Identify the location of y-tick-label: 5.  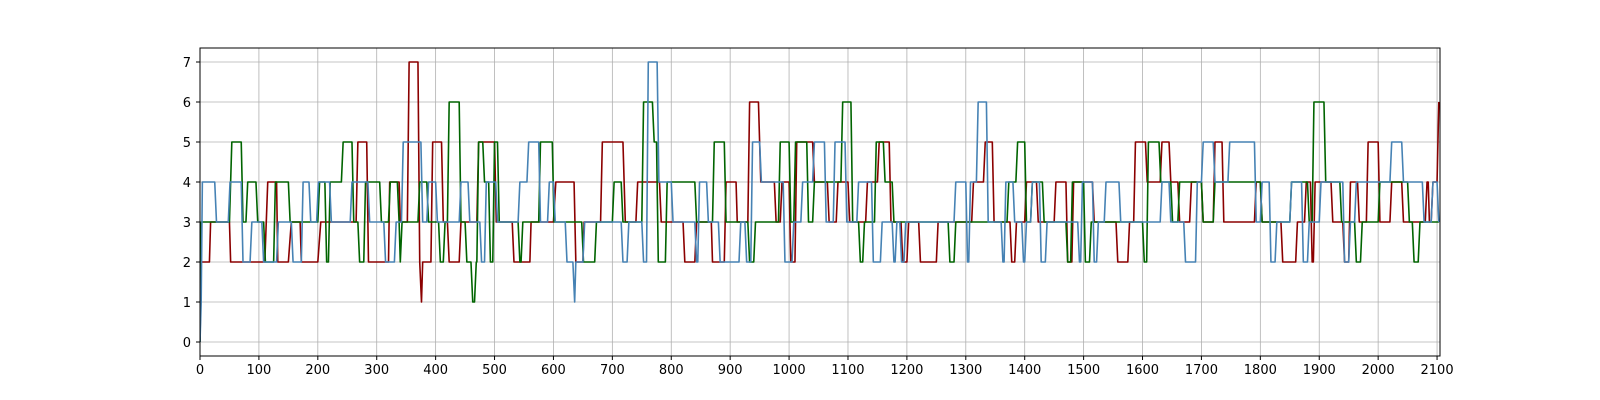
(187, 143).